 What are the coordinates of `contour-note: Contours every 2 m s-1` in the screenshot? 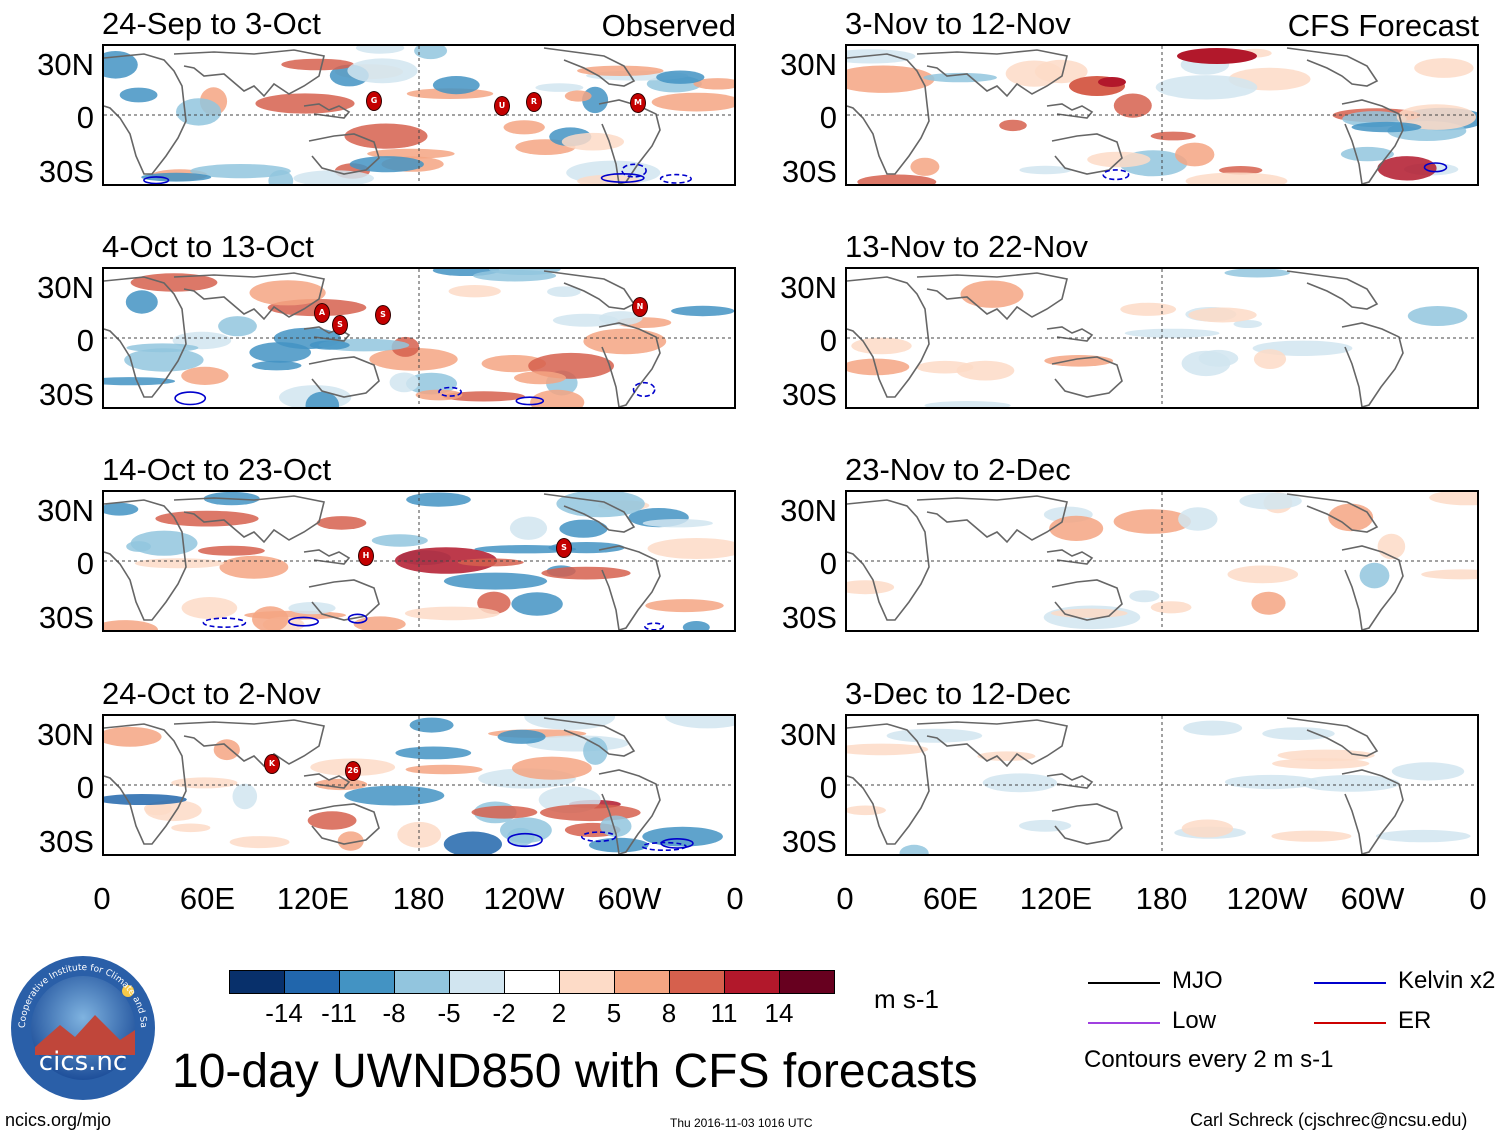 It's located at (1209, 1059).